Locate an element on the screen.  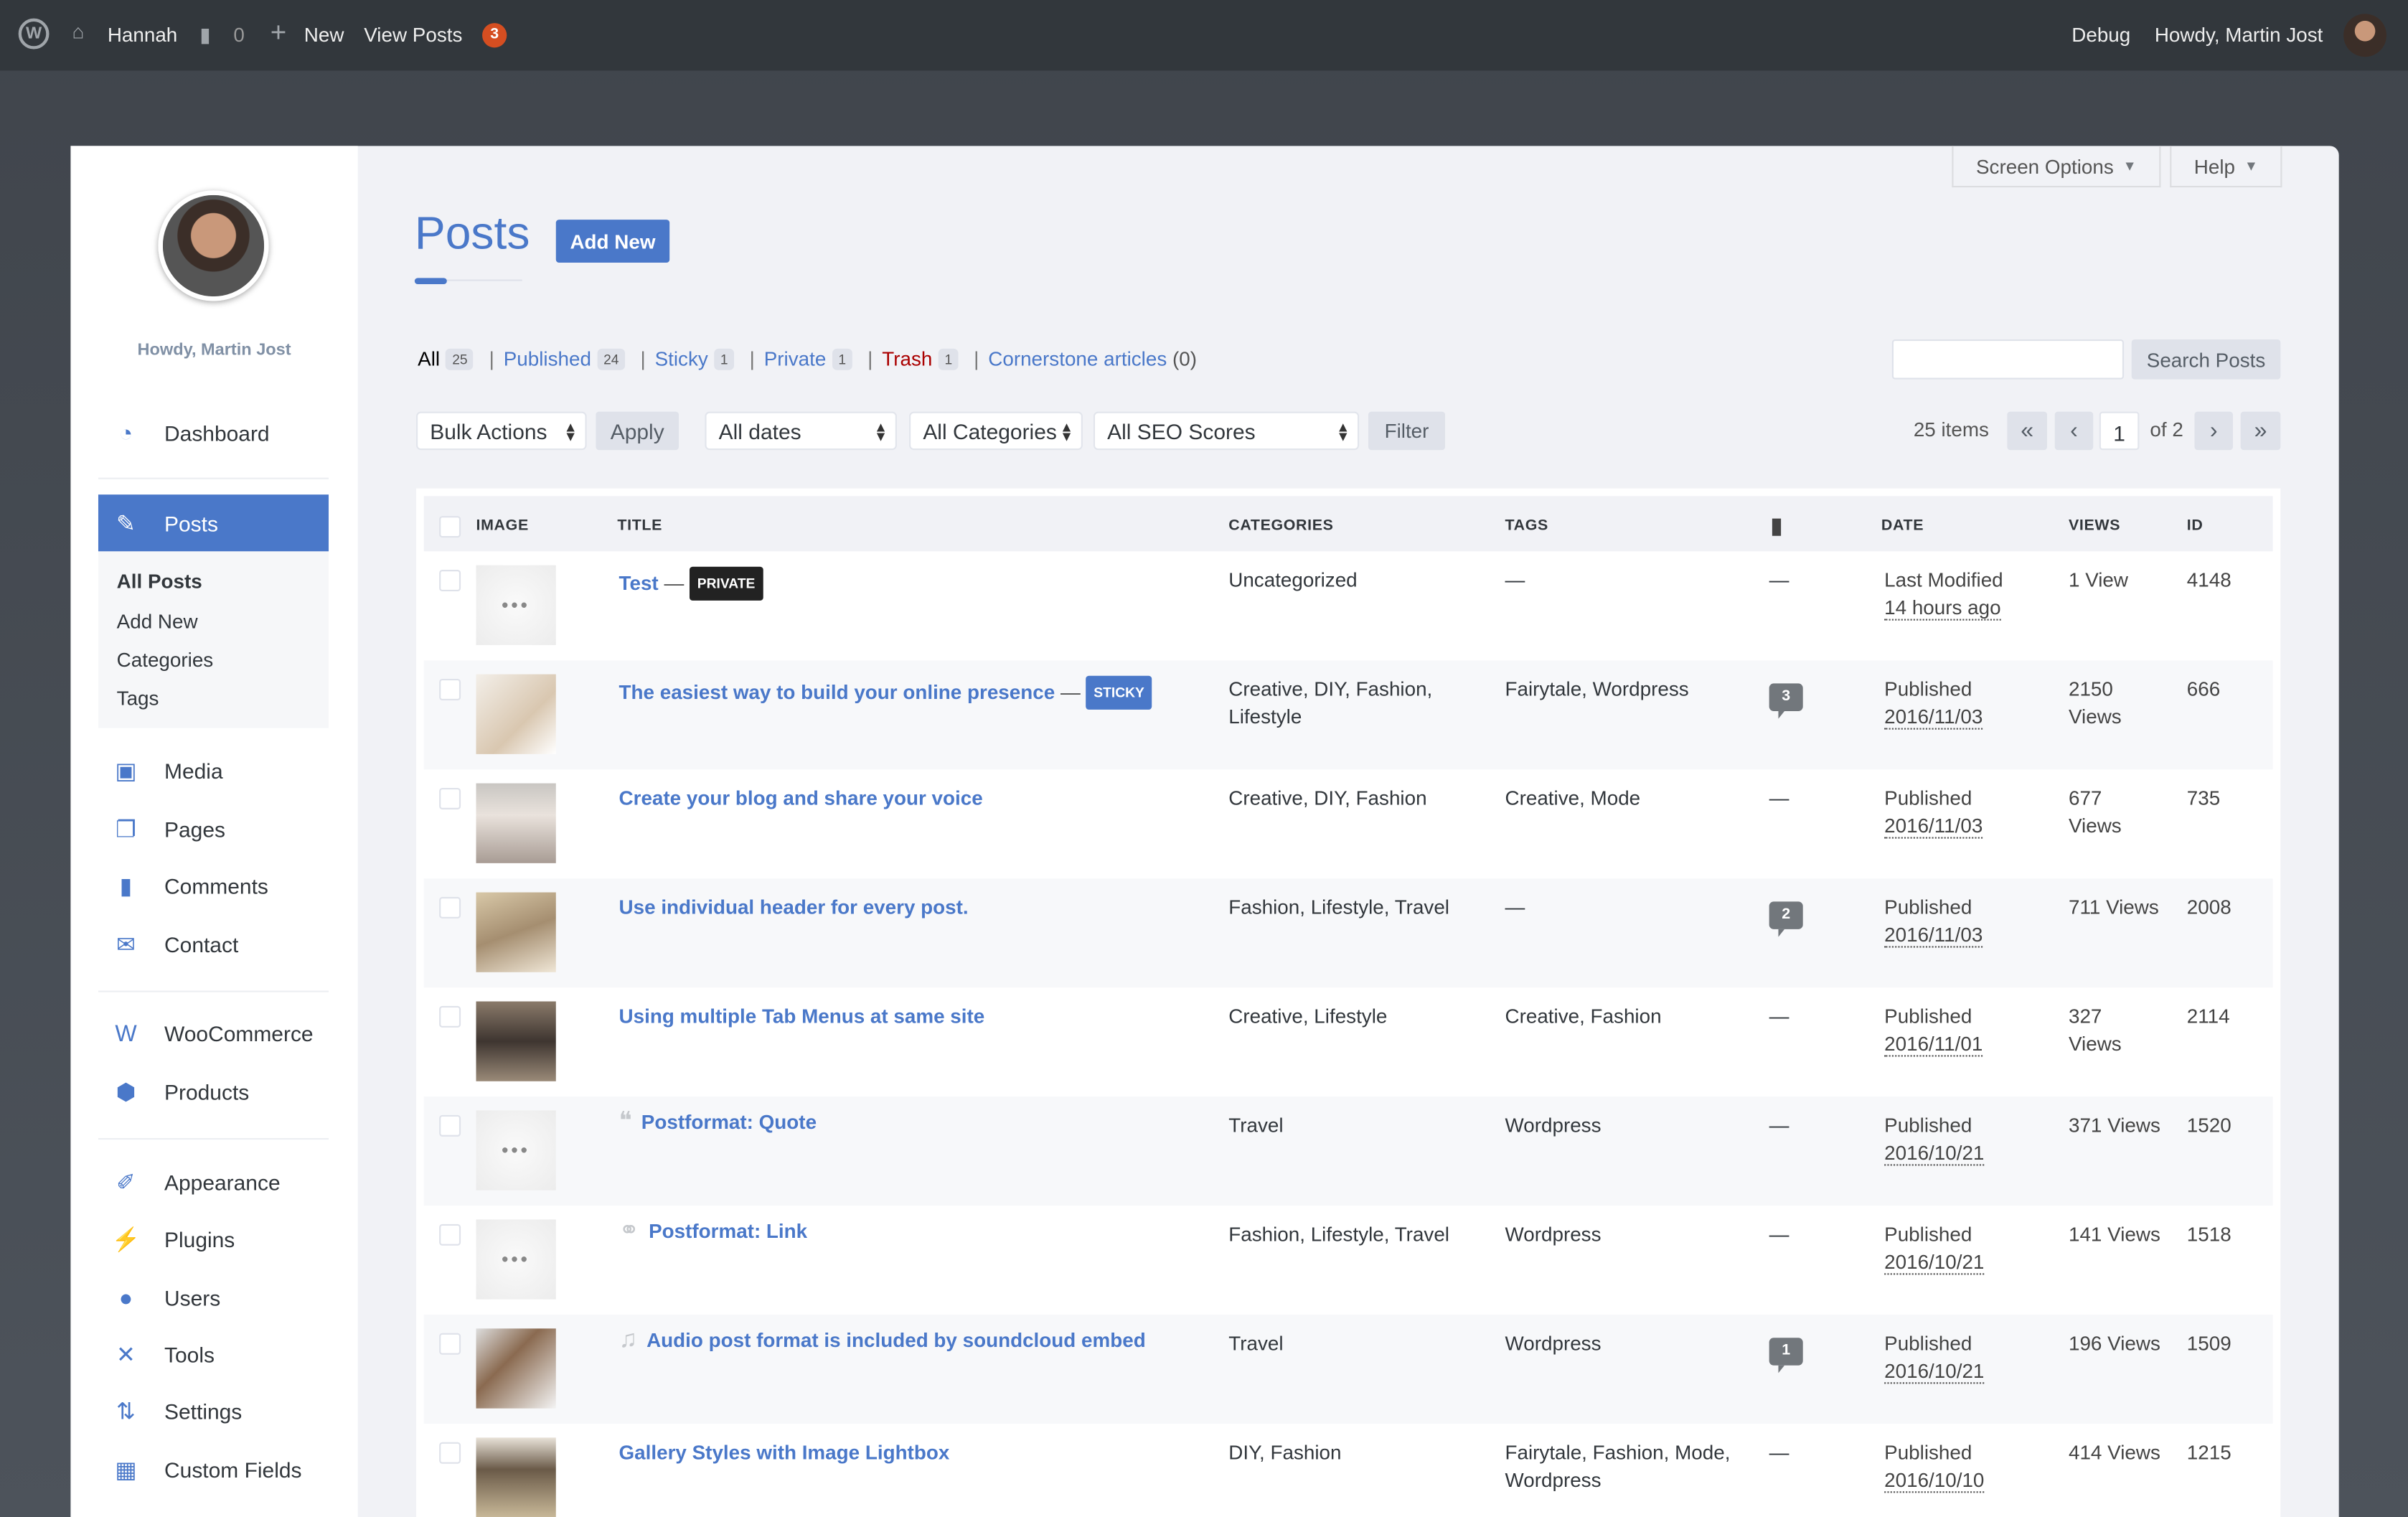
sidebar-item-plugins: ⚡ Plugins is located at coordinates (213, 1240).